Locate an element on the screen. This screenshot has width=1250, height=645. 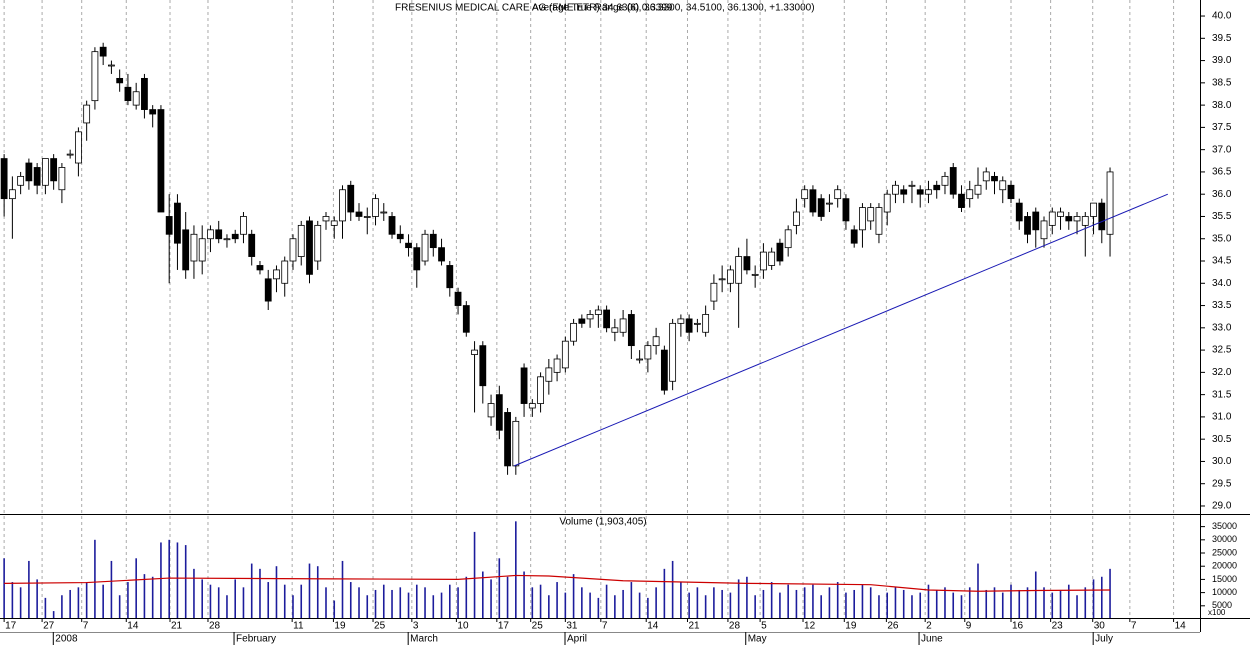
y-tick-label: 20000 is located at coordinates (1224, 566).